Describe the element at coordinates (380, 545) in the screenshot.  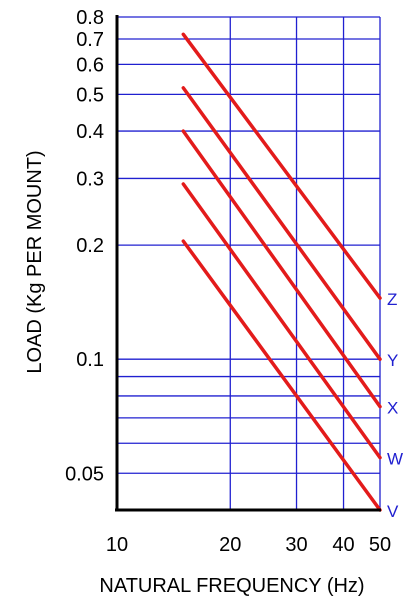
I see `x-tick-label-50: 50` at that location.